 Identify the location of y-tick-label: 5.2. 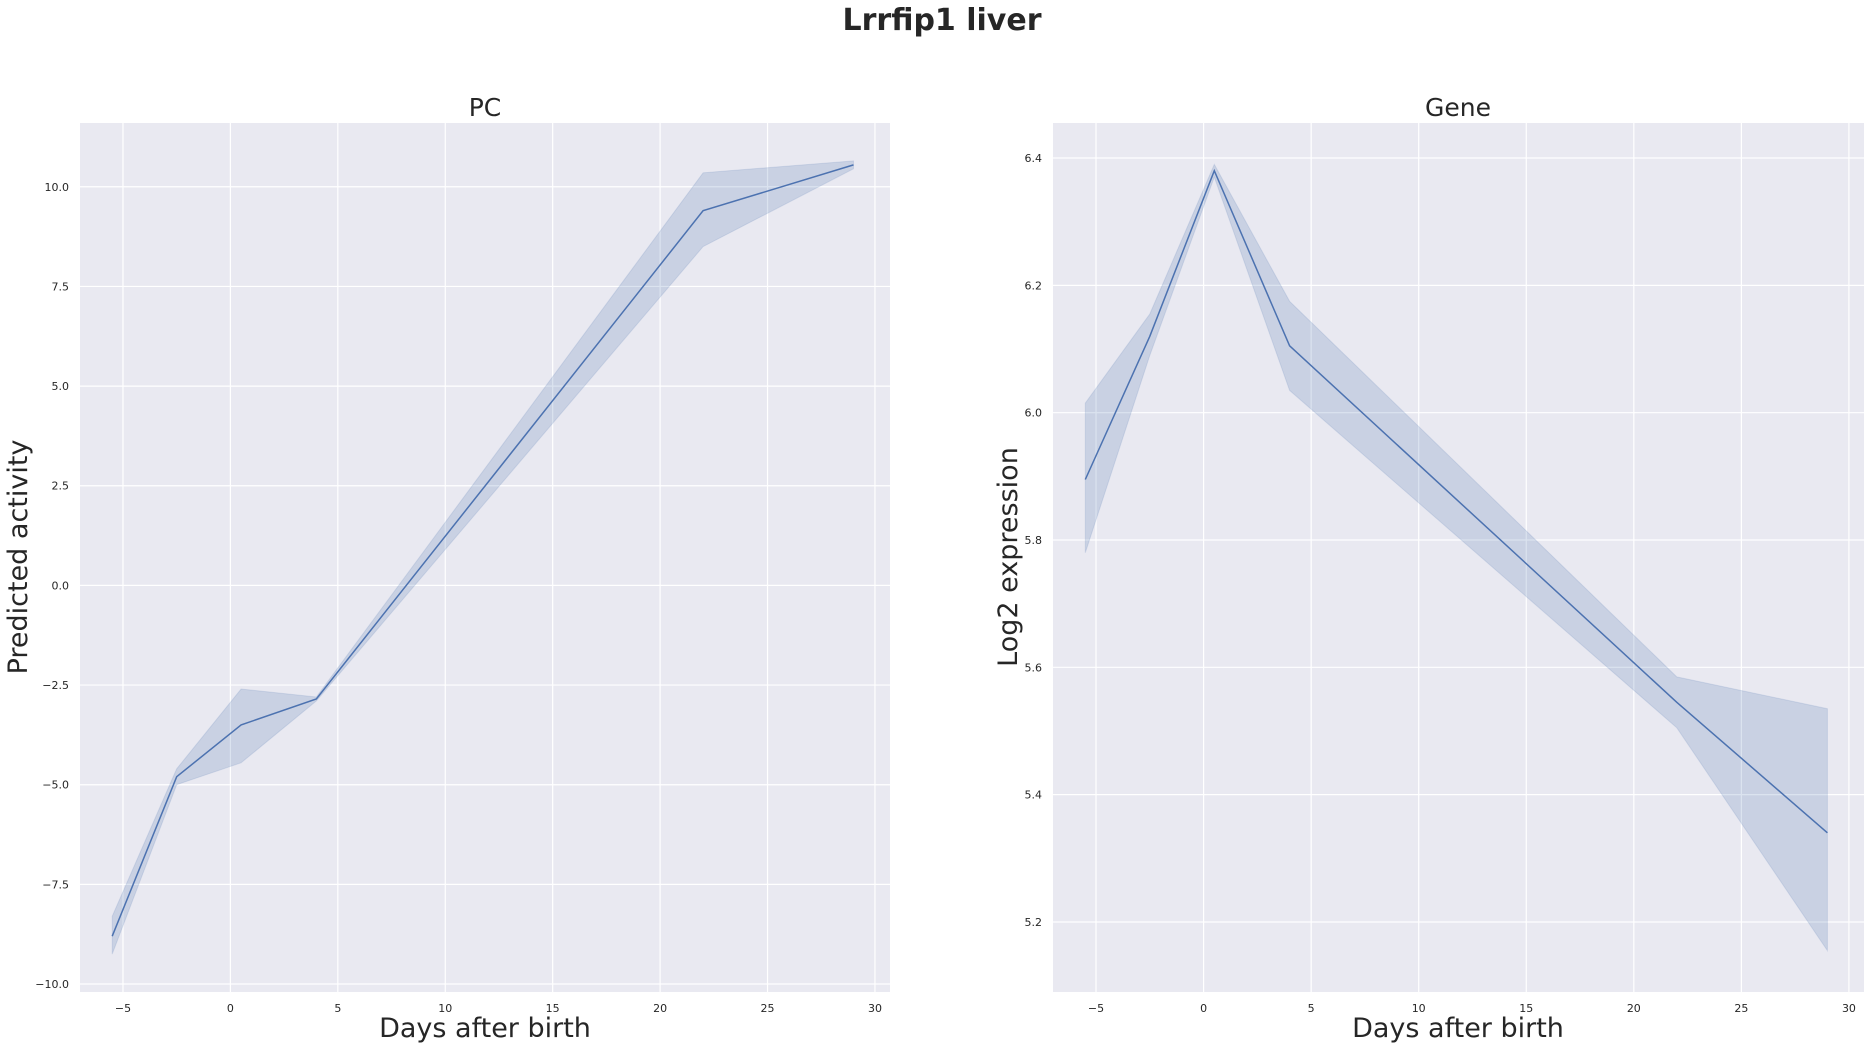
(1034, 922).